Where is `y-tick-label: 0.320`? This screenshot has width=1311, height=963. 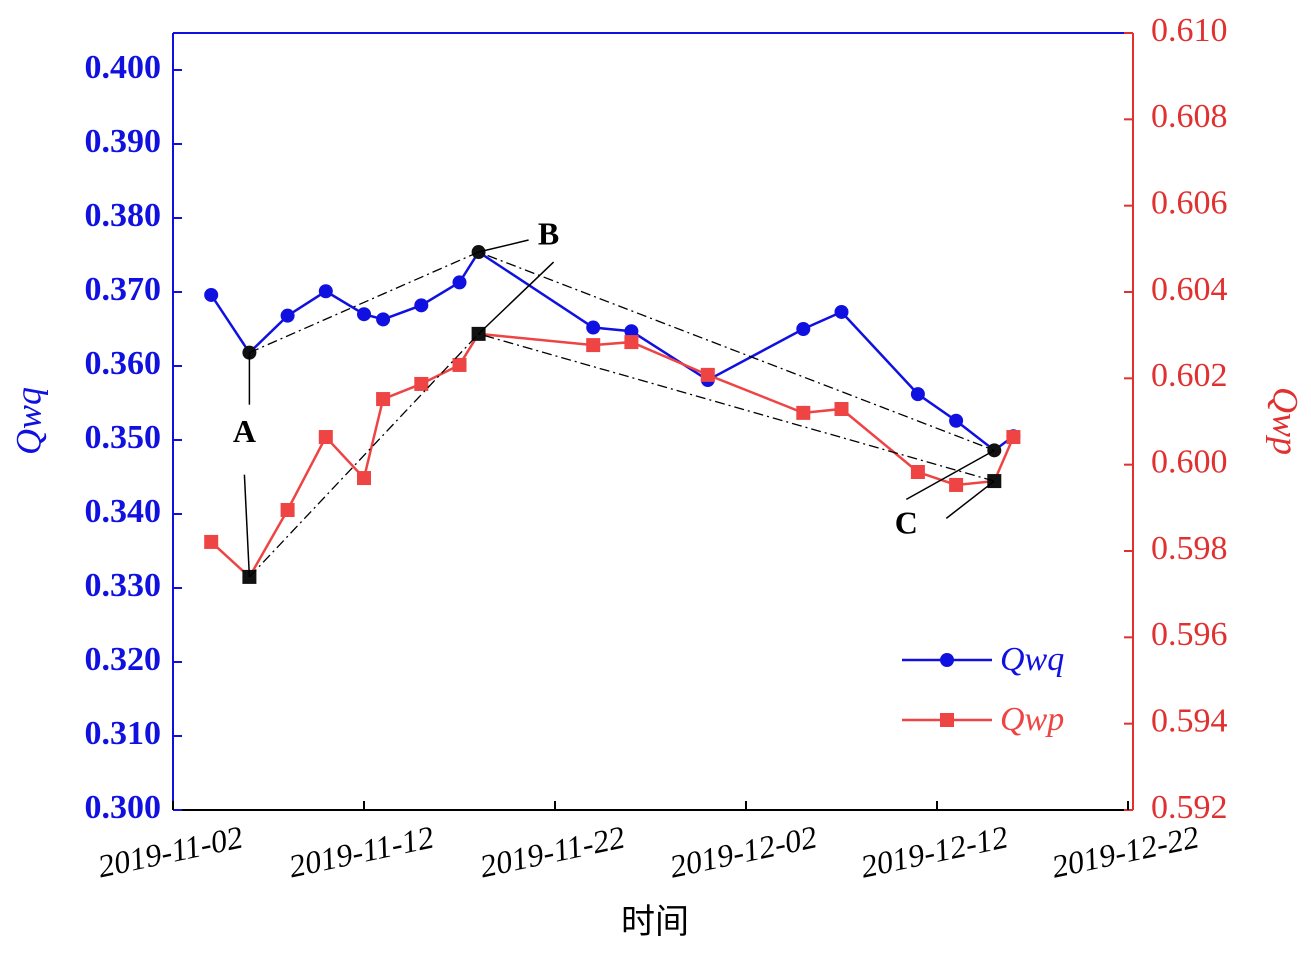
y-tick-label: 0.320 is located at coordinates (123, 659).